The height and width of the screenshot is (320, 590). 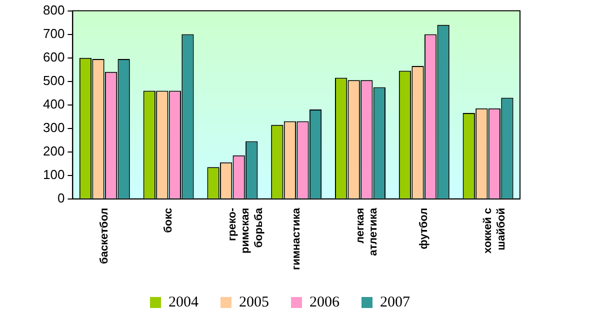 What do you see at coordinates (245, 230) in the screenshot?
I see `x-tick-label: греко- римская борьба` at bounding box center [245, 230].